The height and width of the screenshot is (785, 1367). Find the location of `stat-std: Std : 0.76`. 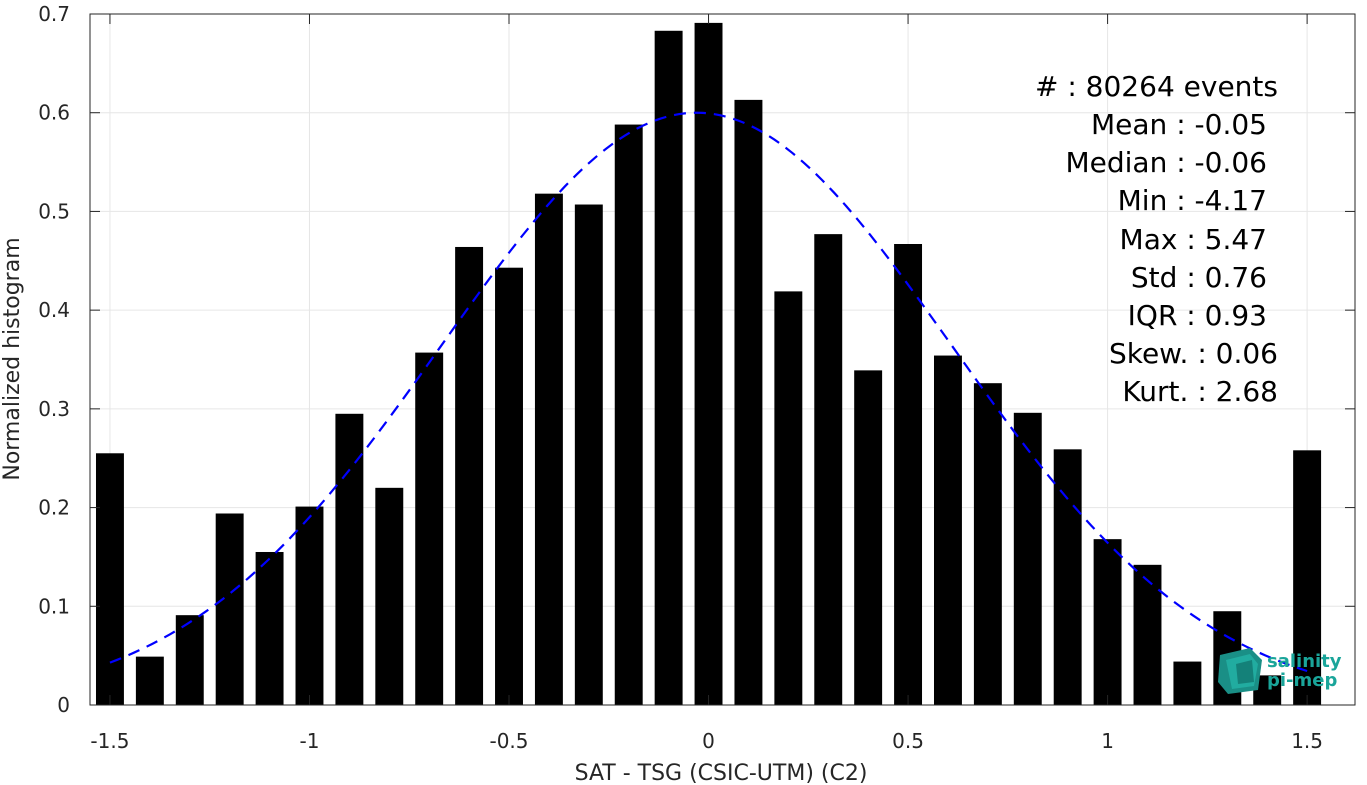

stat-std: Std : 0.76 is located at coordinates (1199, 277).